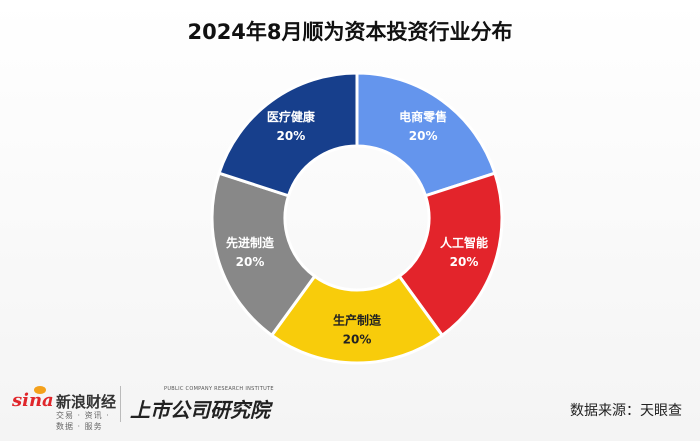  I want to click on slice-label-4: 先进制造, so click(250, 242).